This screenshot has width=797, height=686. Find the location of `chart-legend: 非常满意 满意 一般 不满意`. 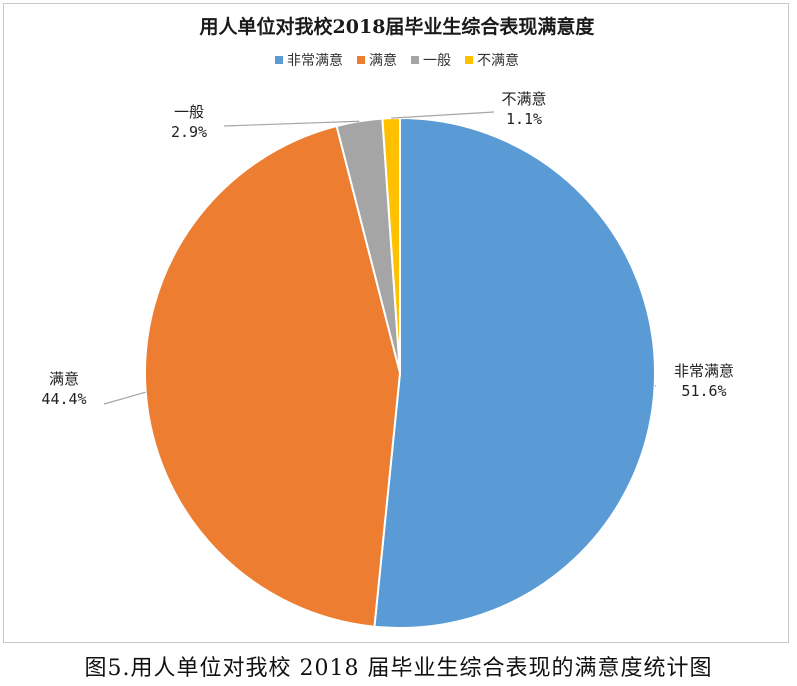

chart-legend: 非常满意 满意 一般 不满意 is located at coordinates (397, 60).